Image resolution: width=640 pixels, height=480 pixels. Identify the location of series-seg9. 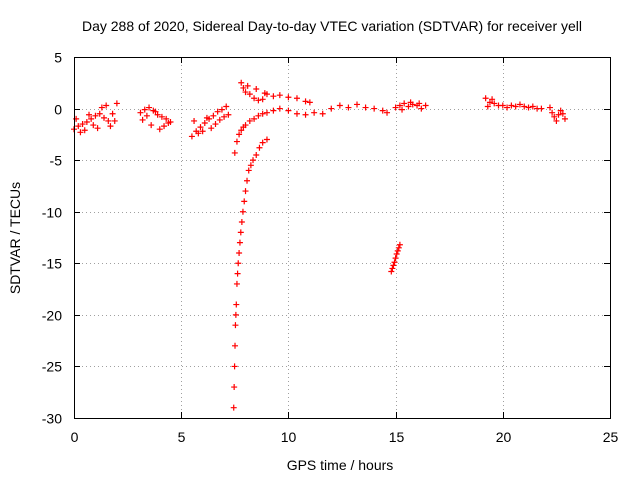
(513, 103).